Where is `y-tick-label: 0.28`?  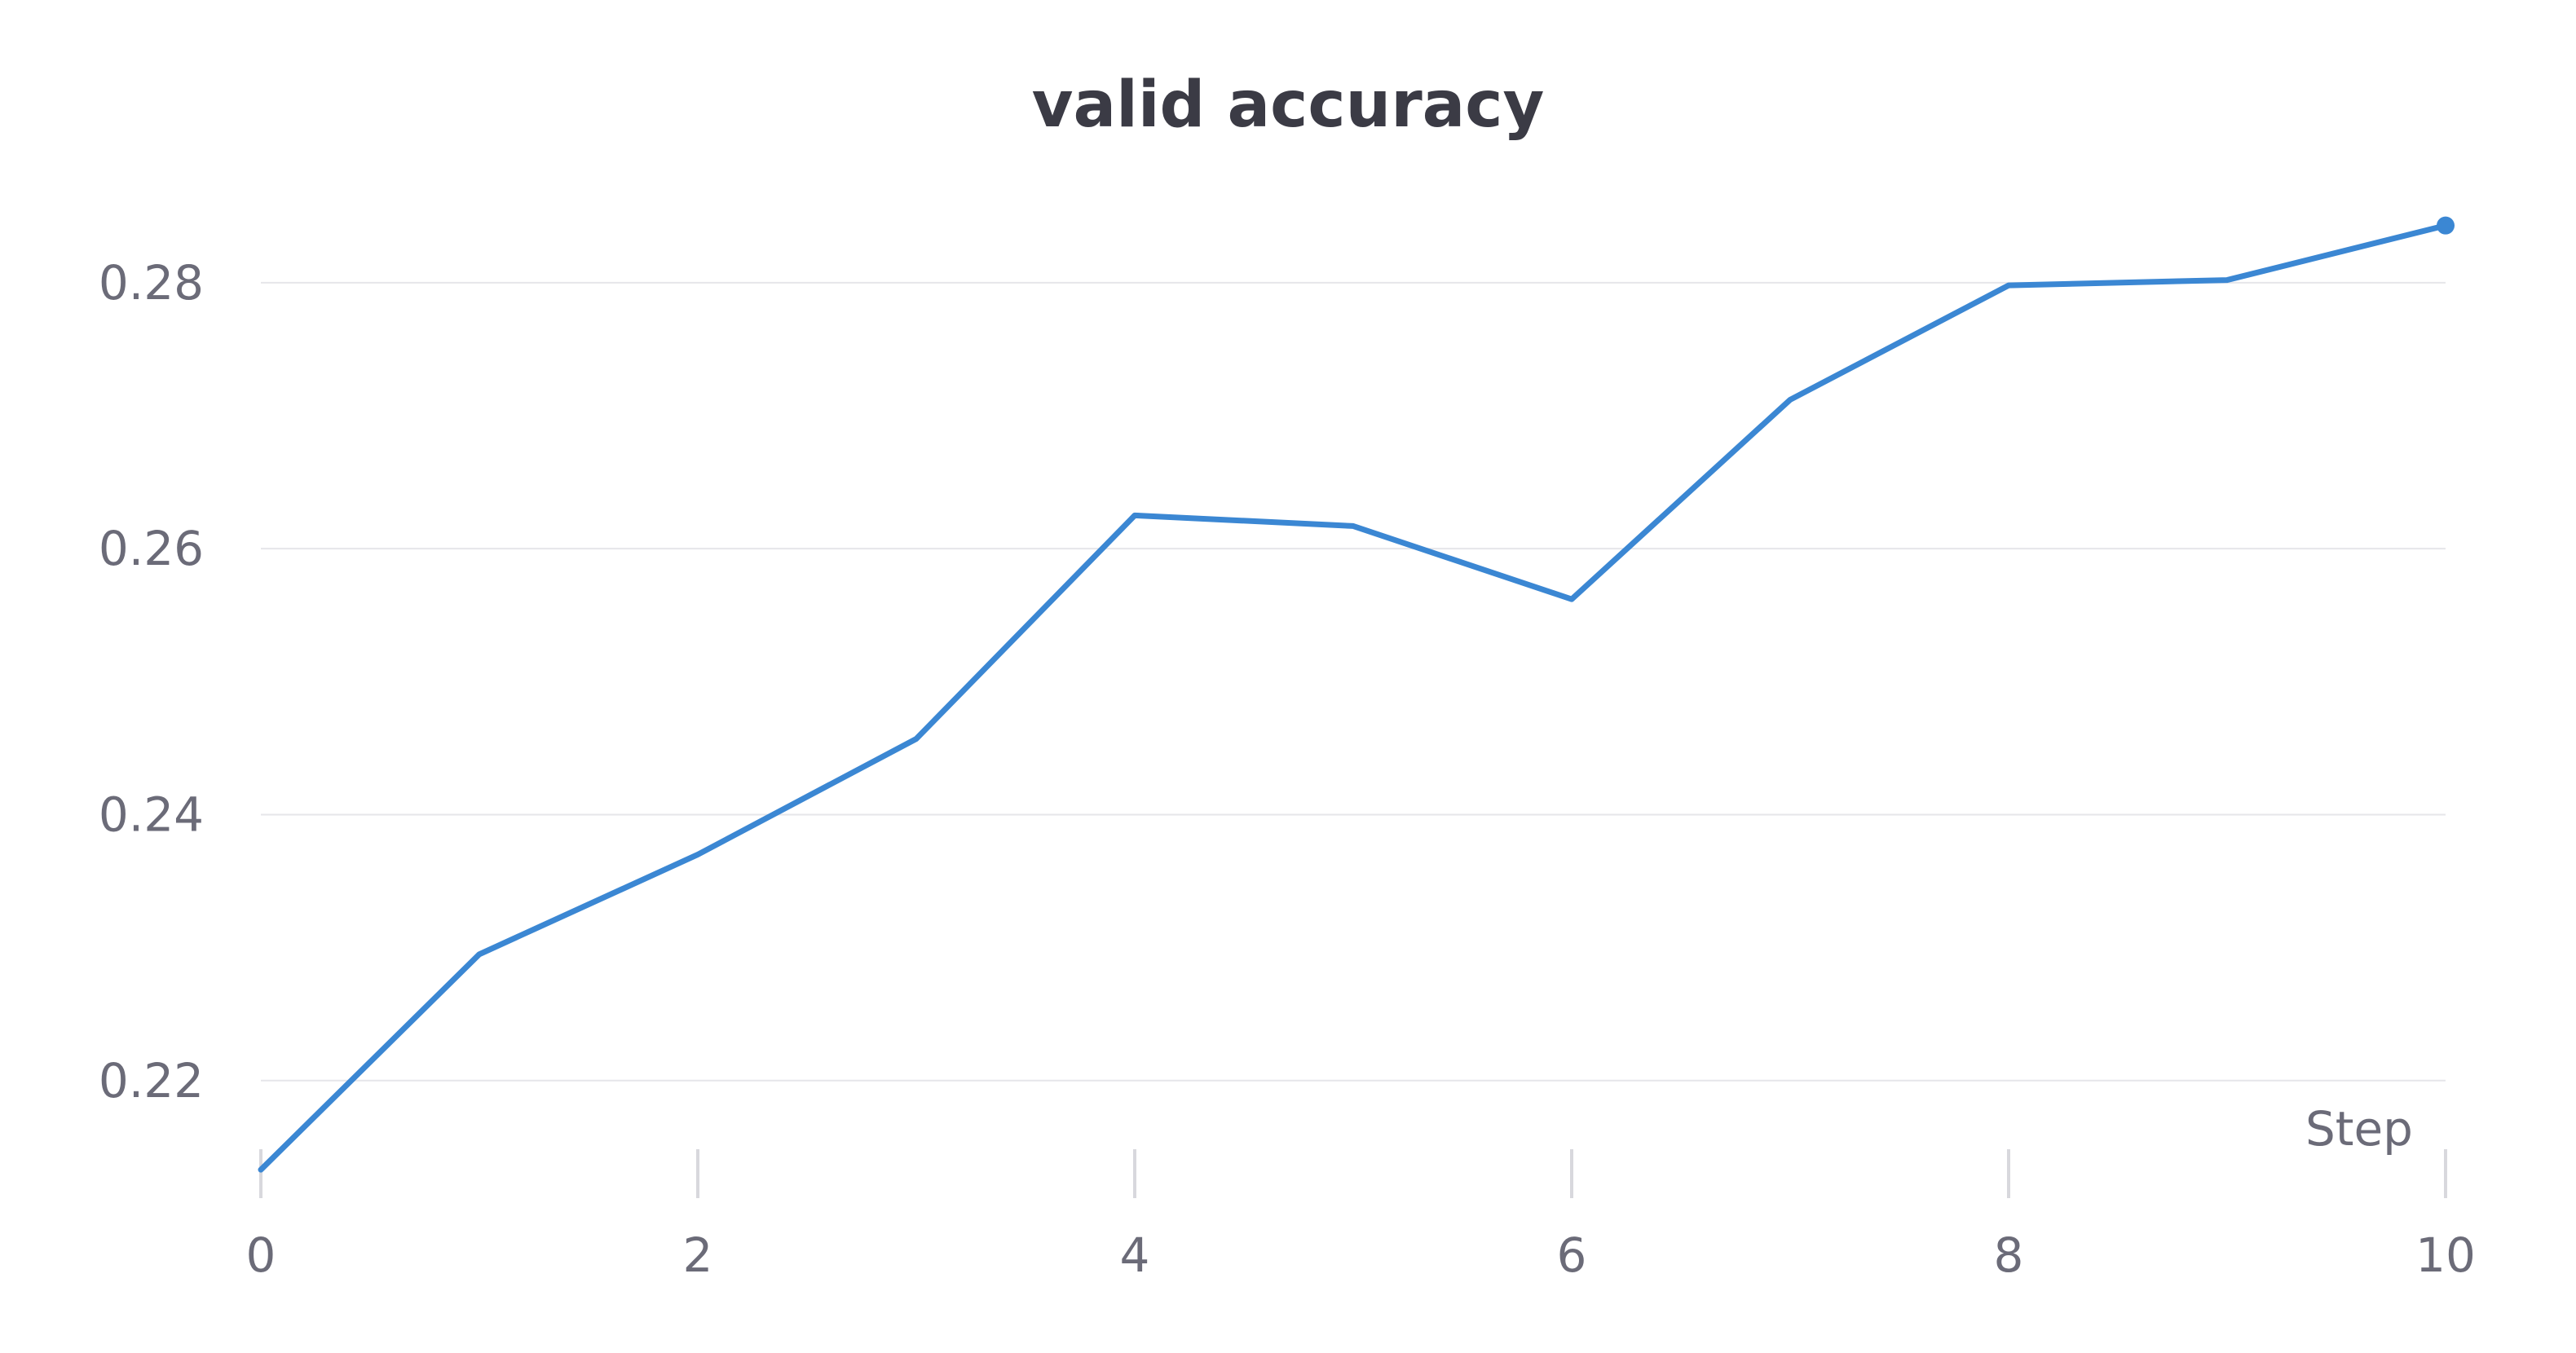
y-tick-label: 0.28 is located at coordinates (151, 283).